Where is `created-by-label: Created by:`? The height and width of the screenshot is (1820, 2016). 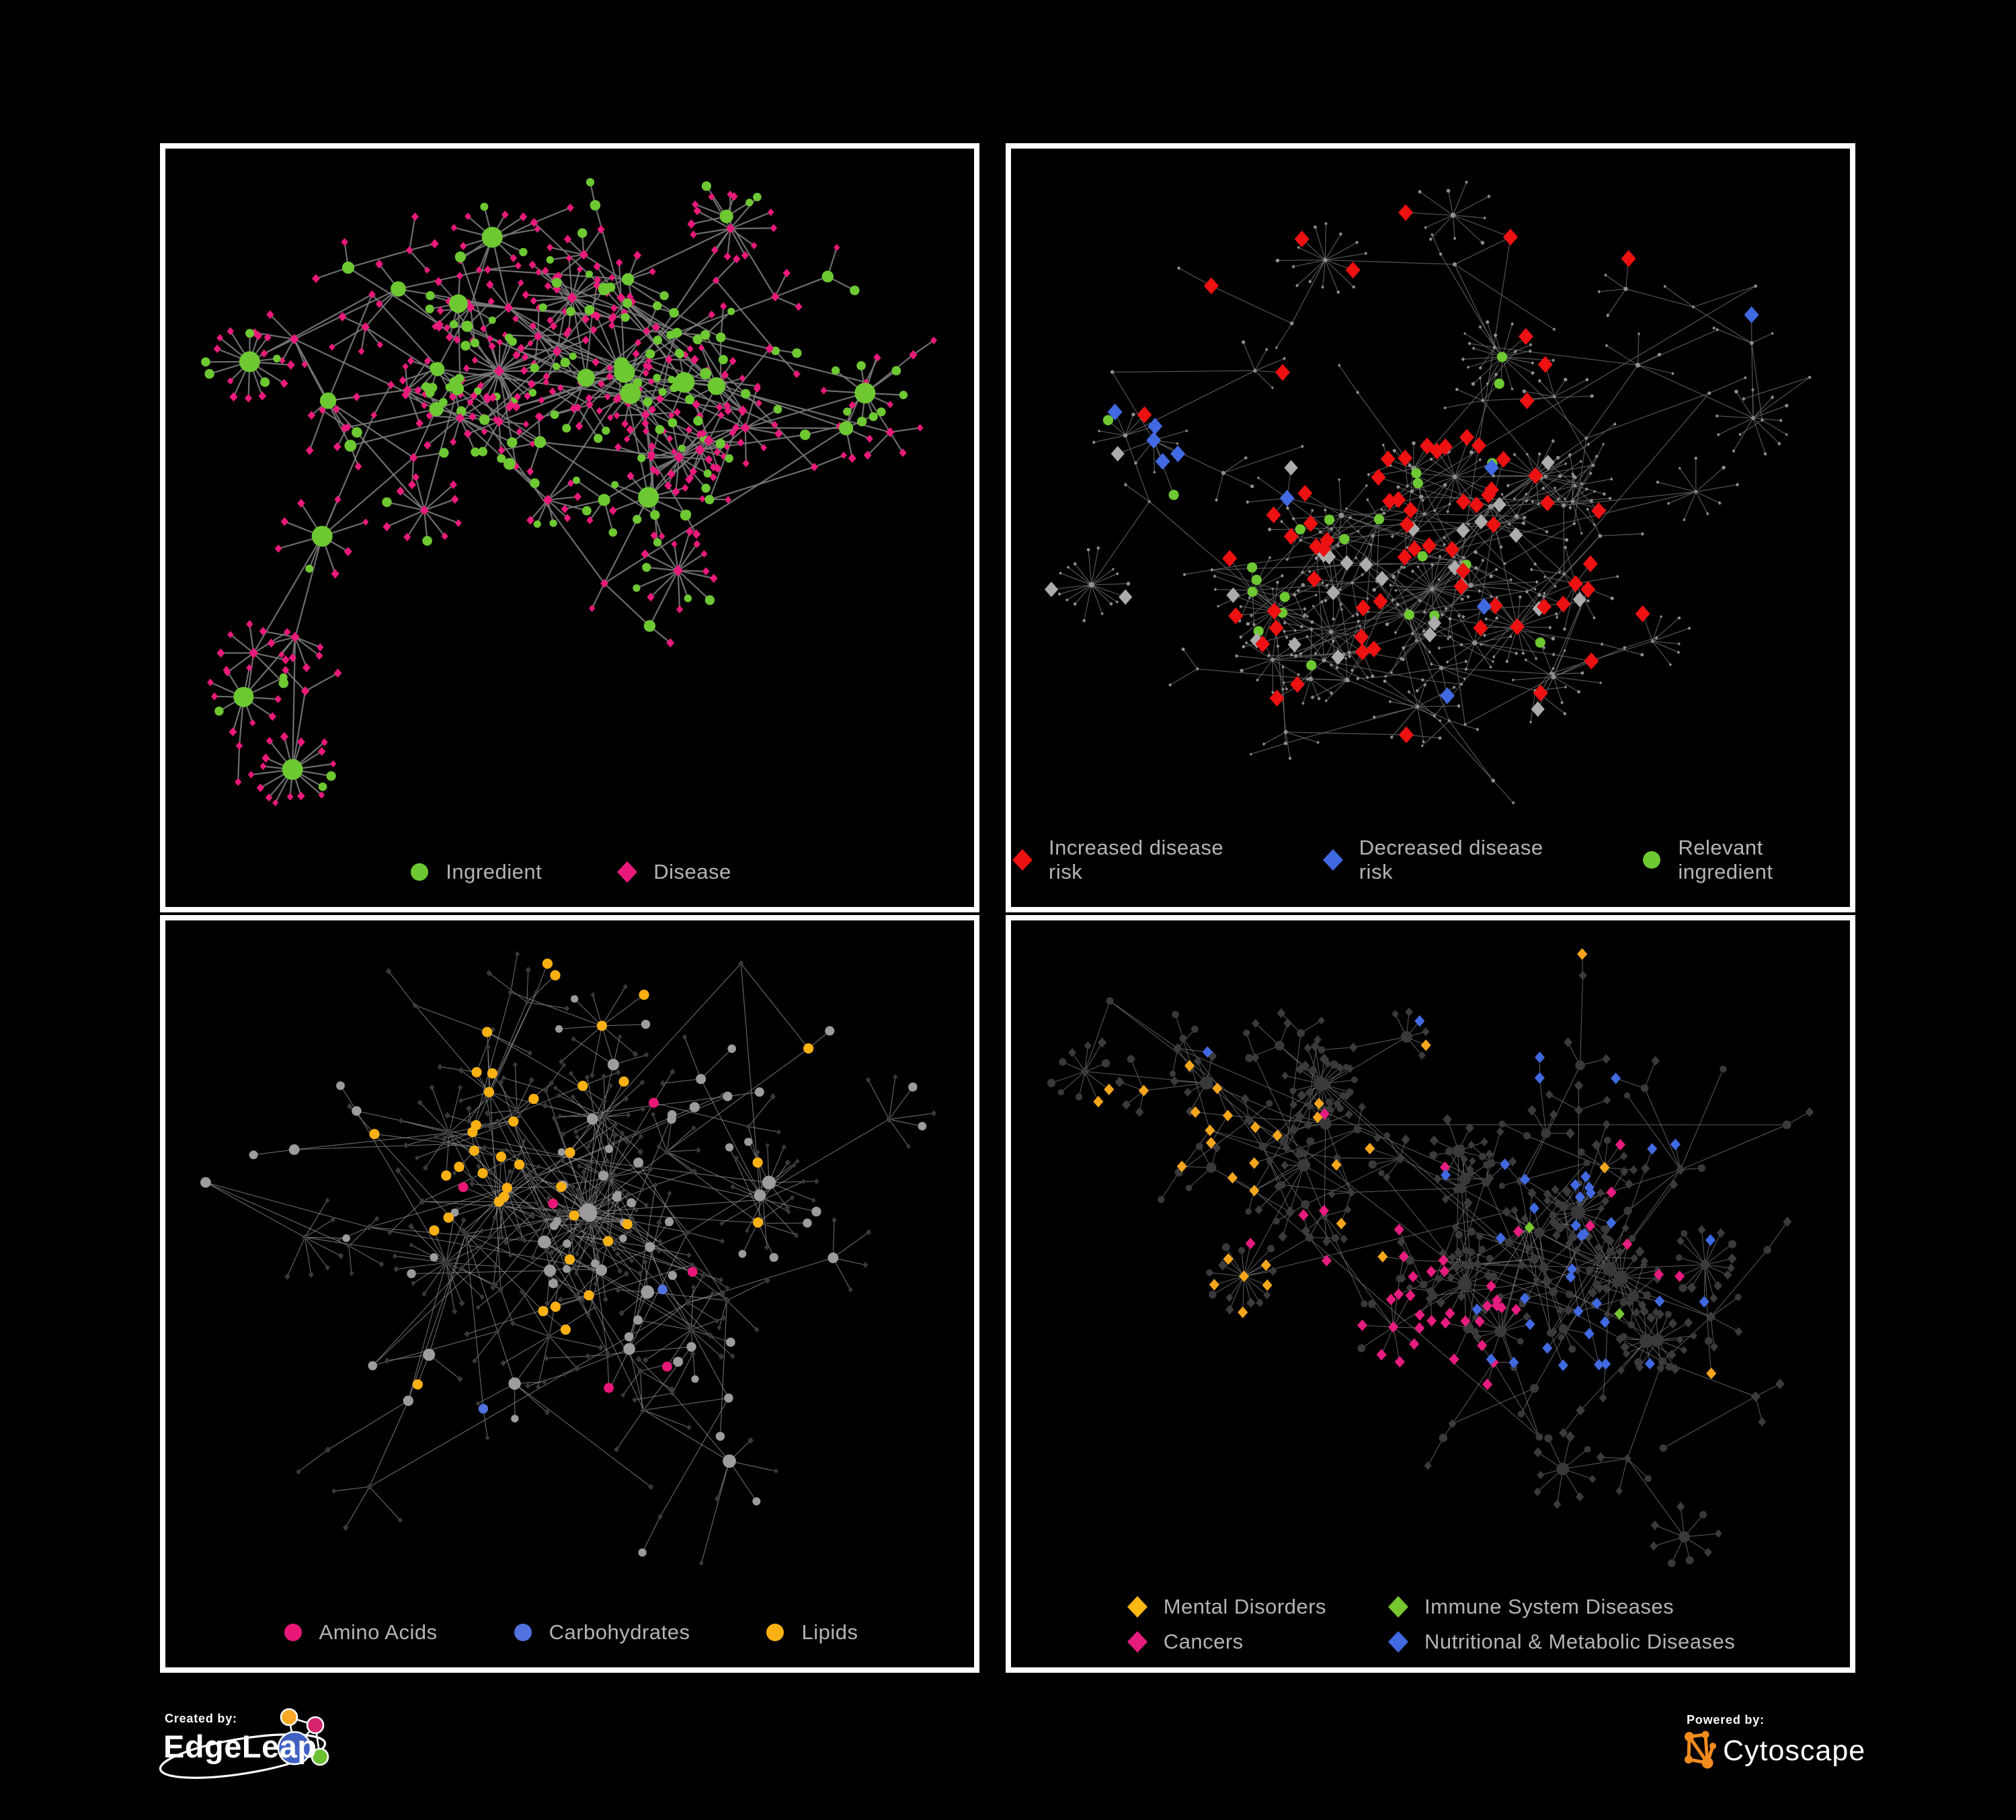 created-by-label: Created by: is located at coordinates (201, 1718).